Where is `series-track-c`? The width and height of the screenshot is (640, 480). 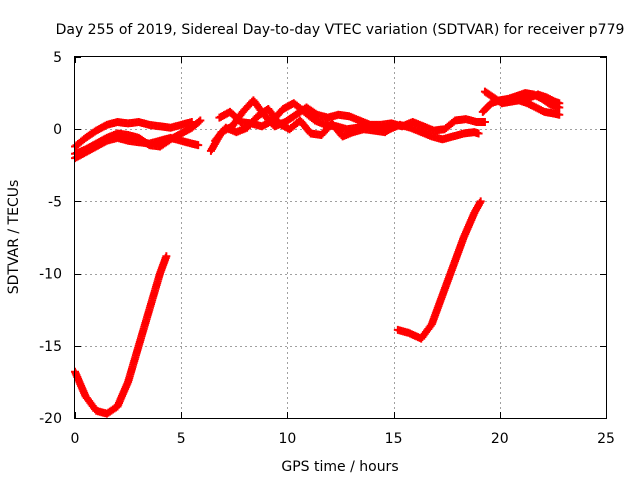 series-track-c is located at coordinates (133, 134).